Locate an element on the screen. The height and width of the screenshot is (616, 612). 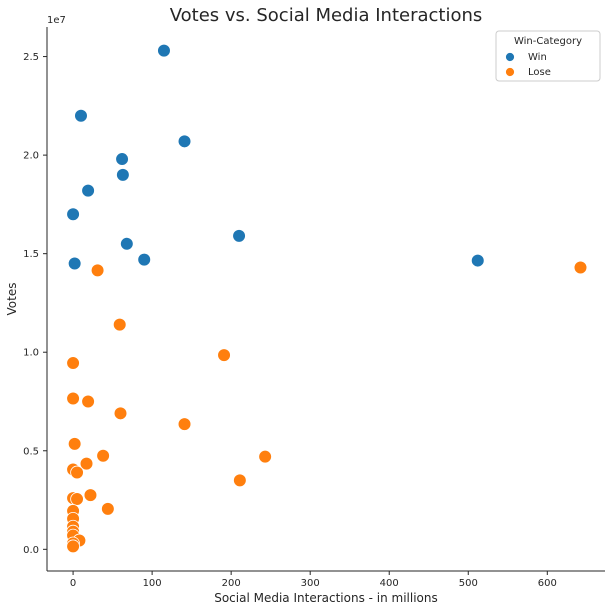
y-tick-label: 2.0 is located at coordinates (31, 156).